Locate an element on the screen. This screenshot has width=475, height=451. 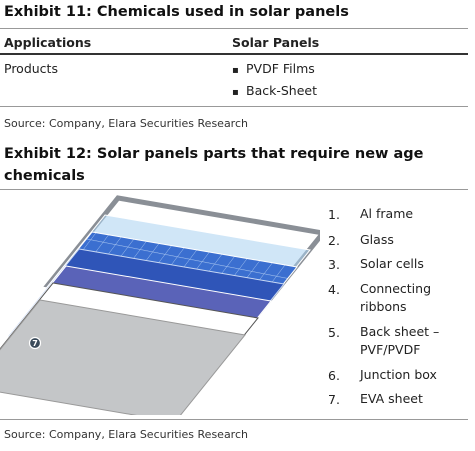
column-header: Solar Panels is located at coordinates (276, 42).